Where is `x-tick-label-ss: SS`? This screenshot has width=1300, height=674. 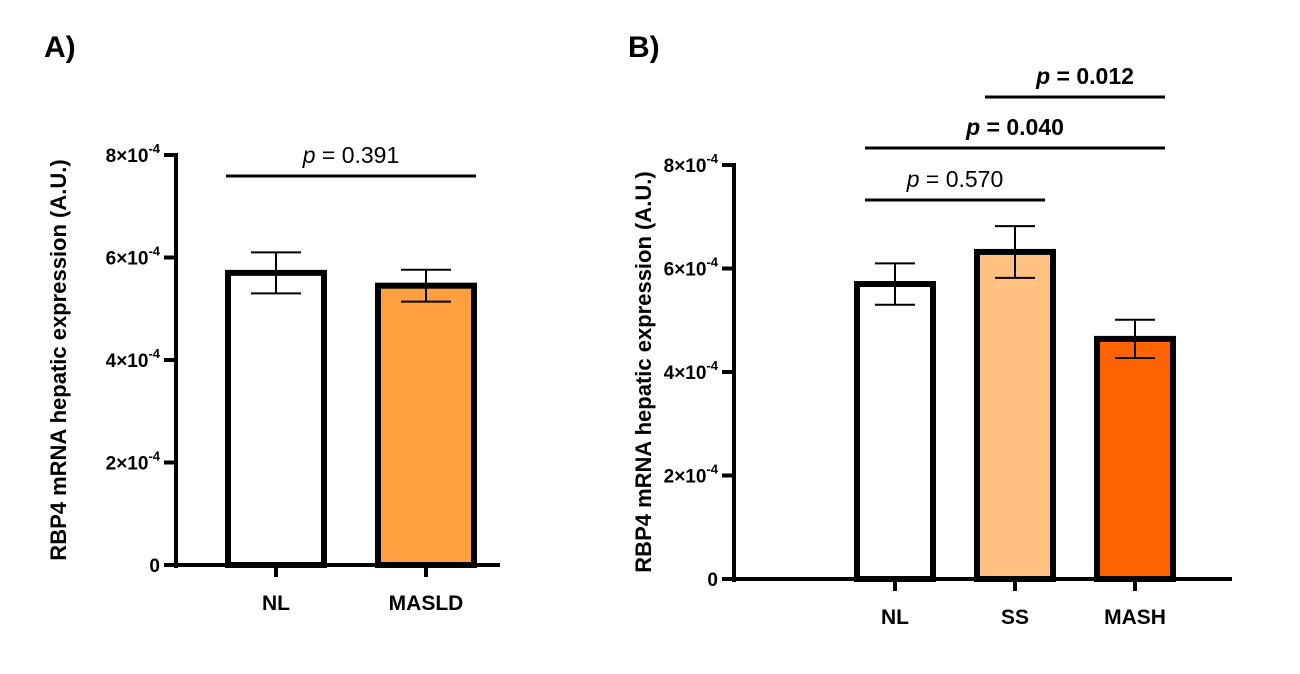
x-tick-label-ss: SS is located at coordinates (1015, 617).